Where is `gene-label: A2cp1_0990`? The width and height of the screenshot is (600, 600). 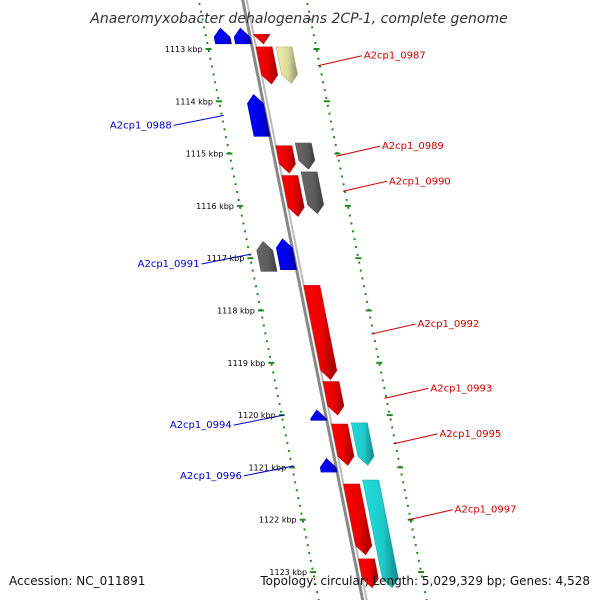 gene-label: A2cp1_0990 is located at coordinates (420, 181).